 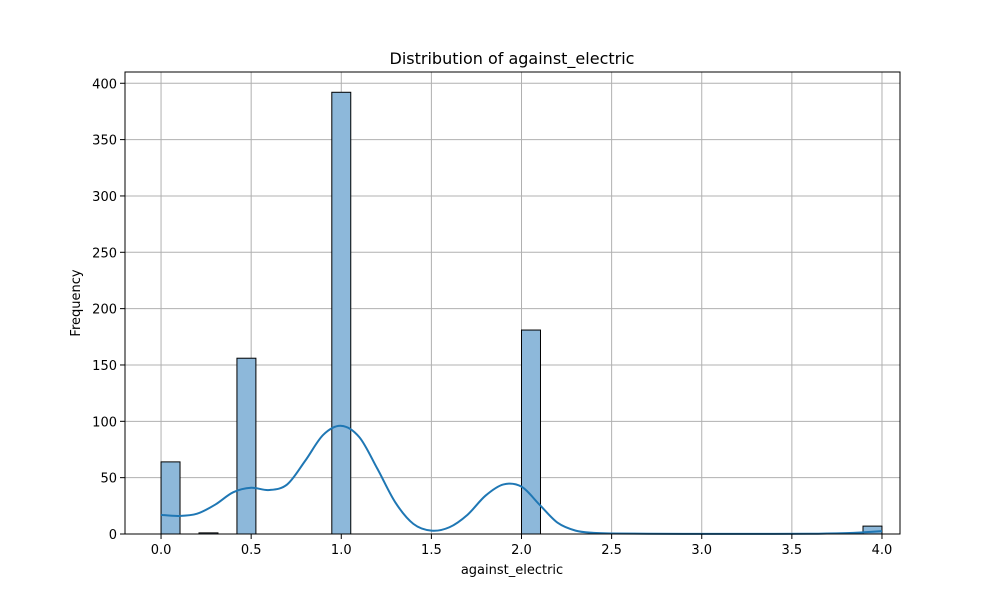 What do you see at coordinates (108, 479) in the screenshot?
I see `y-tick-label: 50` at bounding box center [108, 479].